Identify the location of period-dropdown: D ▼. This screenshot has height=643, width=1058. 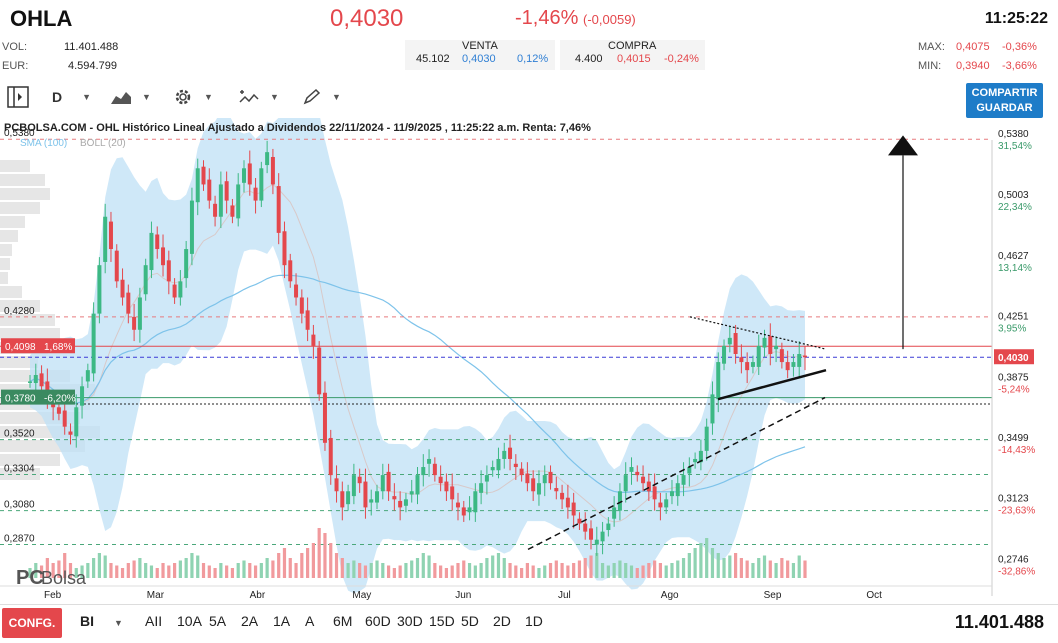
(71, 97).